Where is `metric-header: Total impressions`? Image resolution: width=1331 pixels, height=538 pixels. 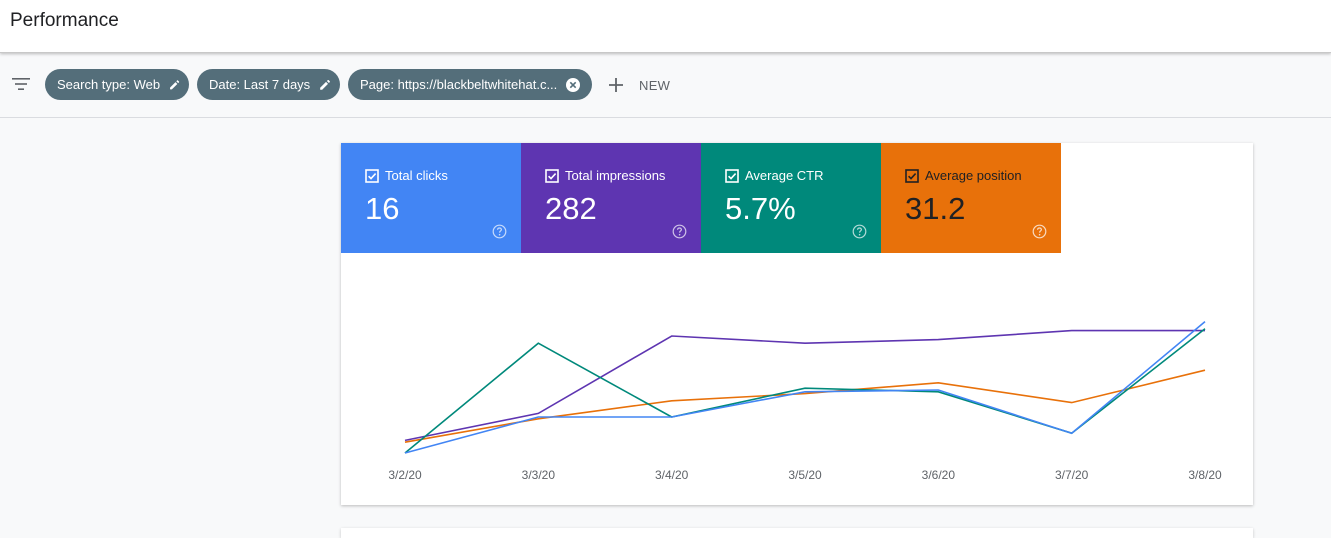 metric-header: Total impressions is located at coordinates (605, 175).